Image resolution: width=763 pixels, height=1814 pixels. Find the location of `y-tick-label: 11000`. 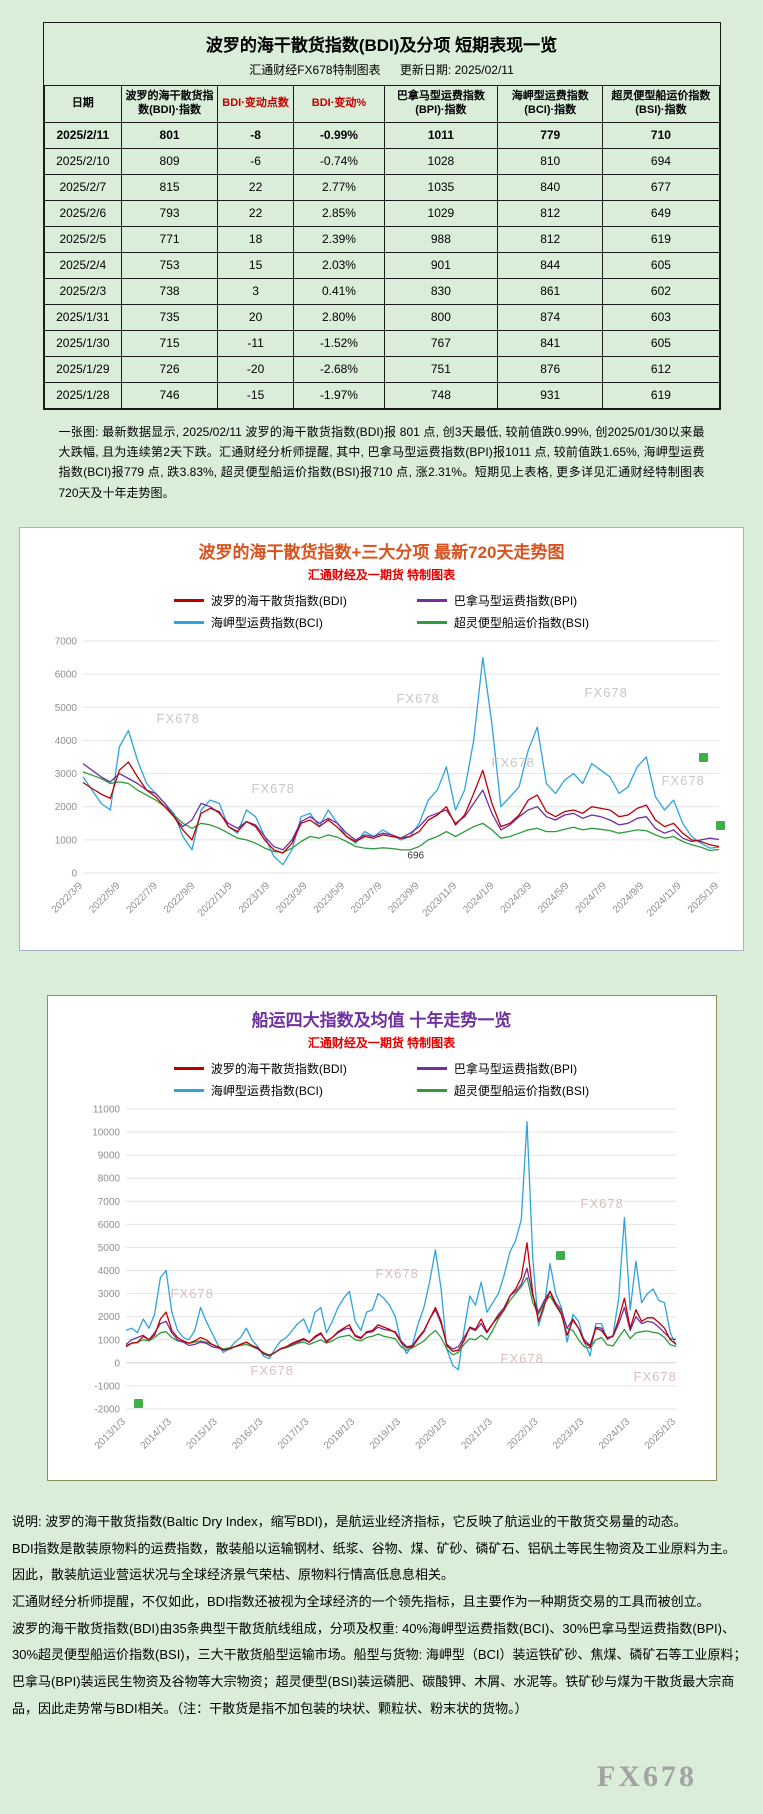

y-tick-label: 11000 is located at coordinates (106, 1110).